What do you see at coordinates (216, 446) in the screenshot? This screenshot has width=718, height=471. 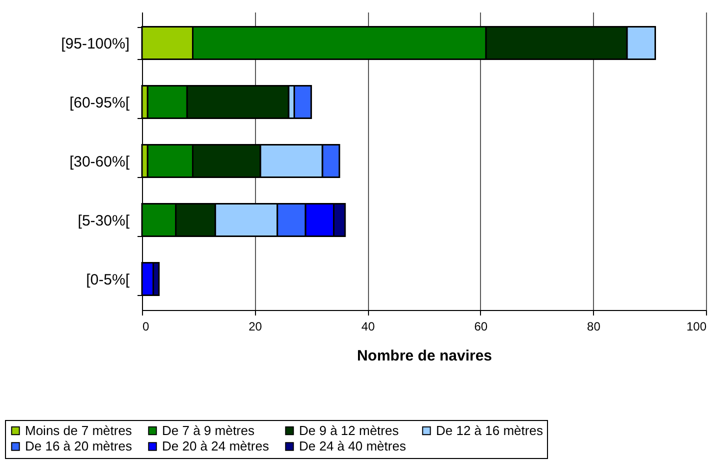 I see `legend-label: De 20 à 24 mètres` at bounding box center [216, 446].